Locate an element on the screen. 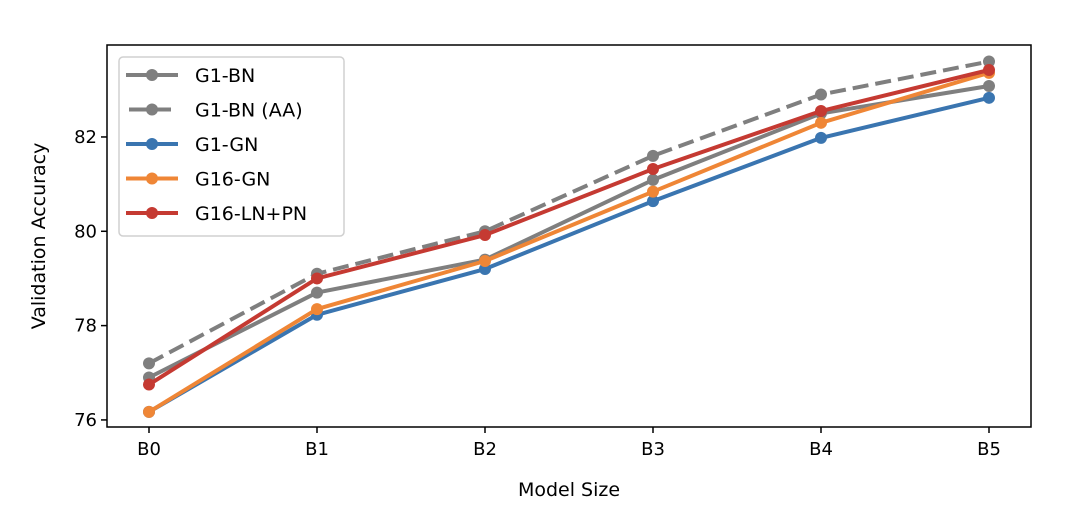  y-tick-label: 82 is located at coordinates (85, 137).